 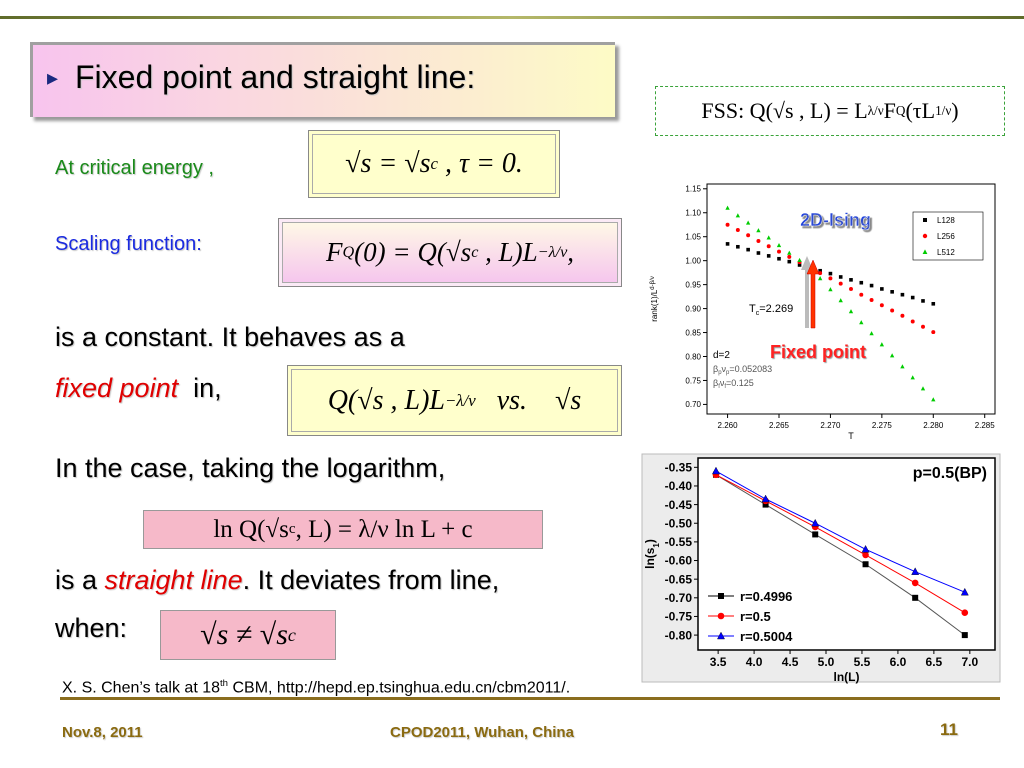 What do you see at coordinates (80, 580) in the screenshot?
I see `text: is a` at bounding box center [80, 580].